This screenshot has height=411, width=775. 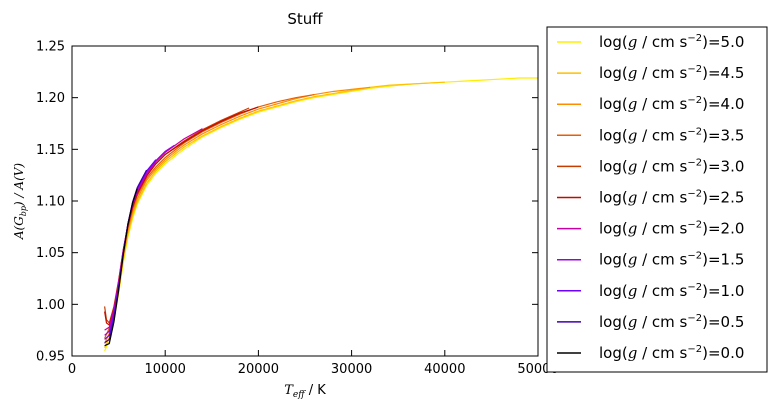 I want to click on y-tick-label: 1.15, so click(x=50, y=150).